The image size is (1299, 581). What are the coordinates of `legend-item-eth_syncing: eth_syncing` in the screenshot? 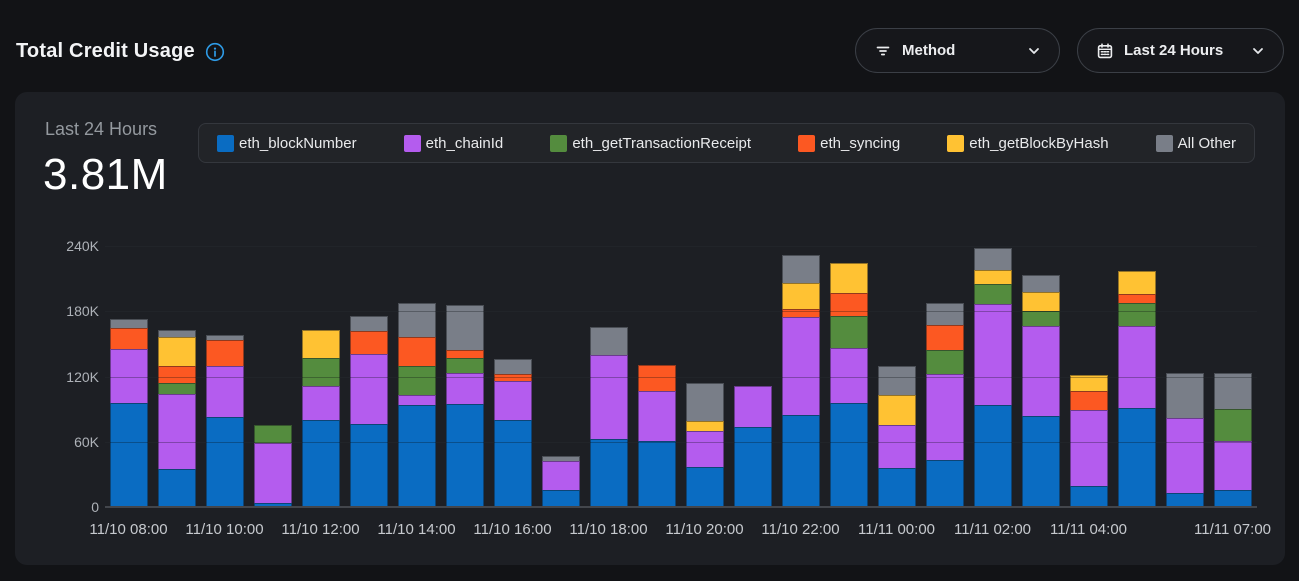 It's located at (849, 143).